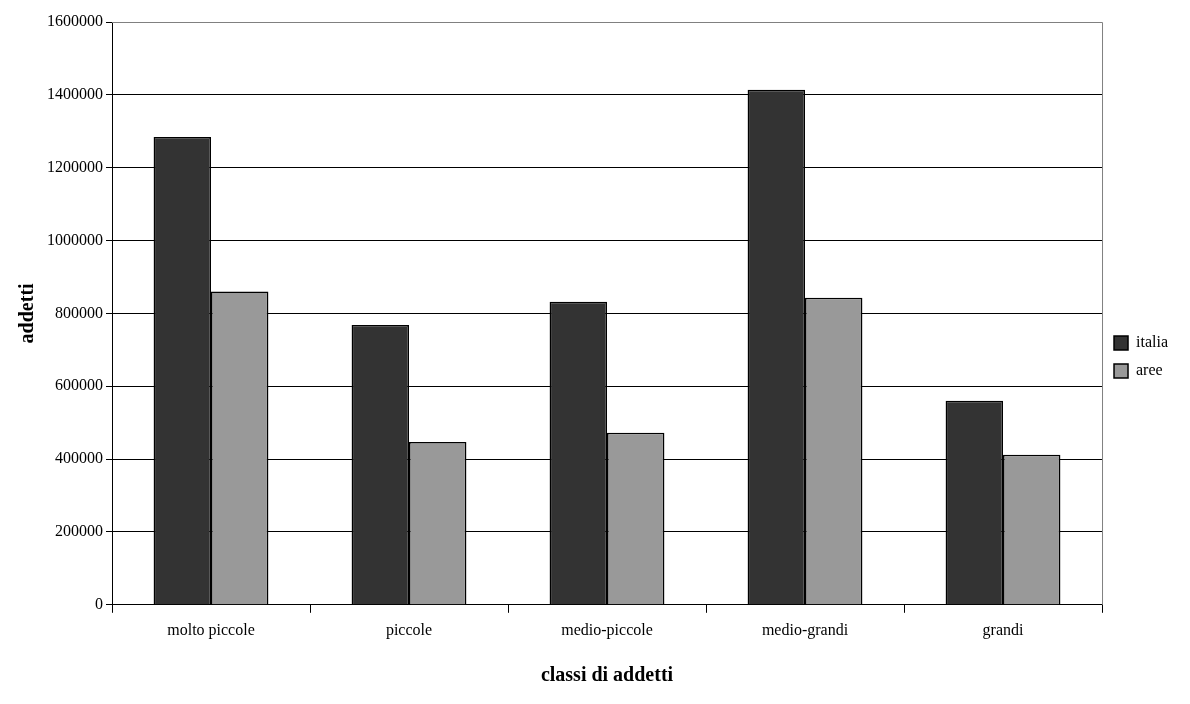 The width and height of the screenshot is (1190, 704). What do you see at coordinates (75, 94) in the screenshot?
I see `y-tick-label: 1400000` at bounding box center [75, 94].